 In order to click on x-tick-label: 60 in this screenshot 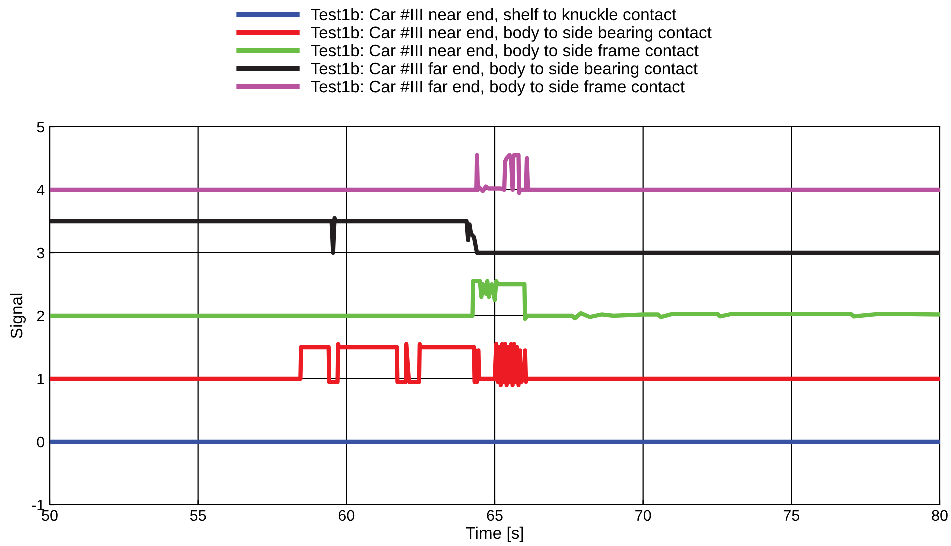, I will do `click(346, 516)`.